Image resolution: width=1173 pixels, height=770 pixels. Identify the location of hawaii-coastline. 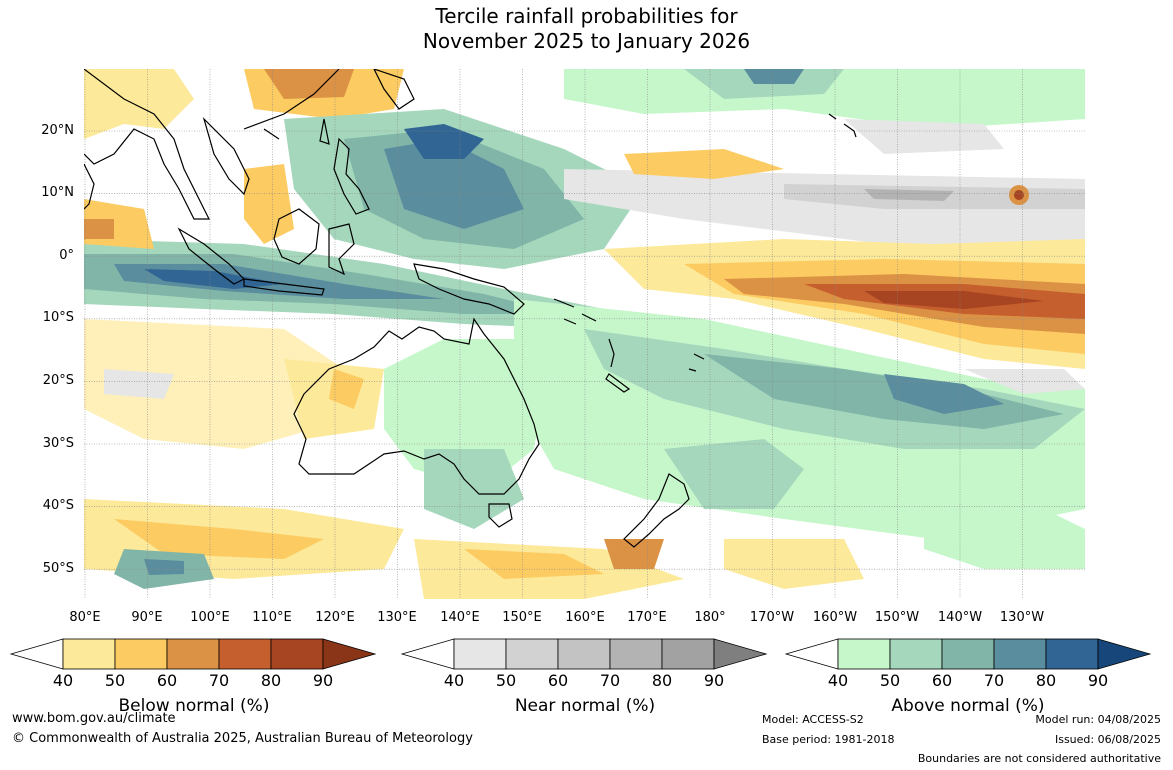
(842, 125).